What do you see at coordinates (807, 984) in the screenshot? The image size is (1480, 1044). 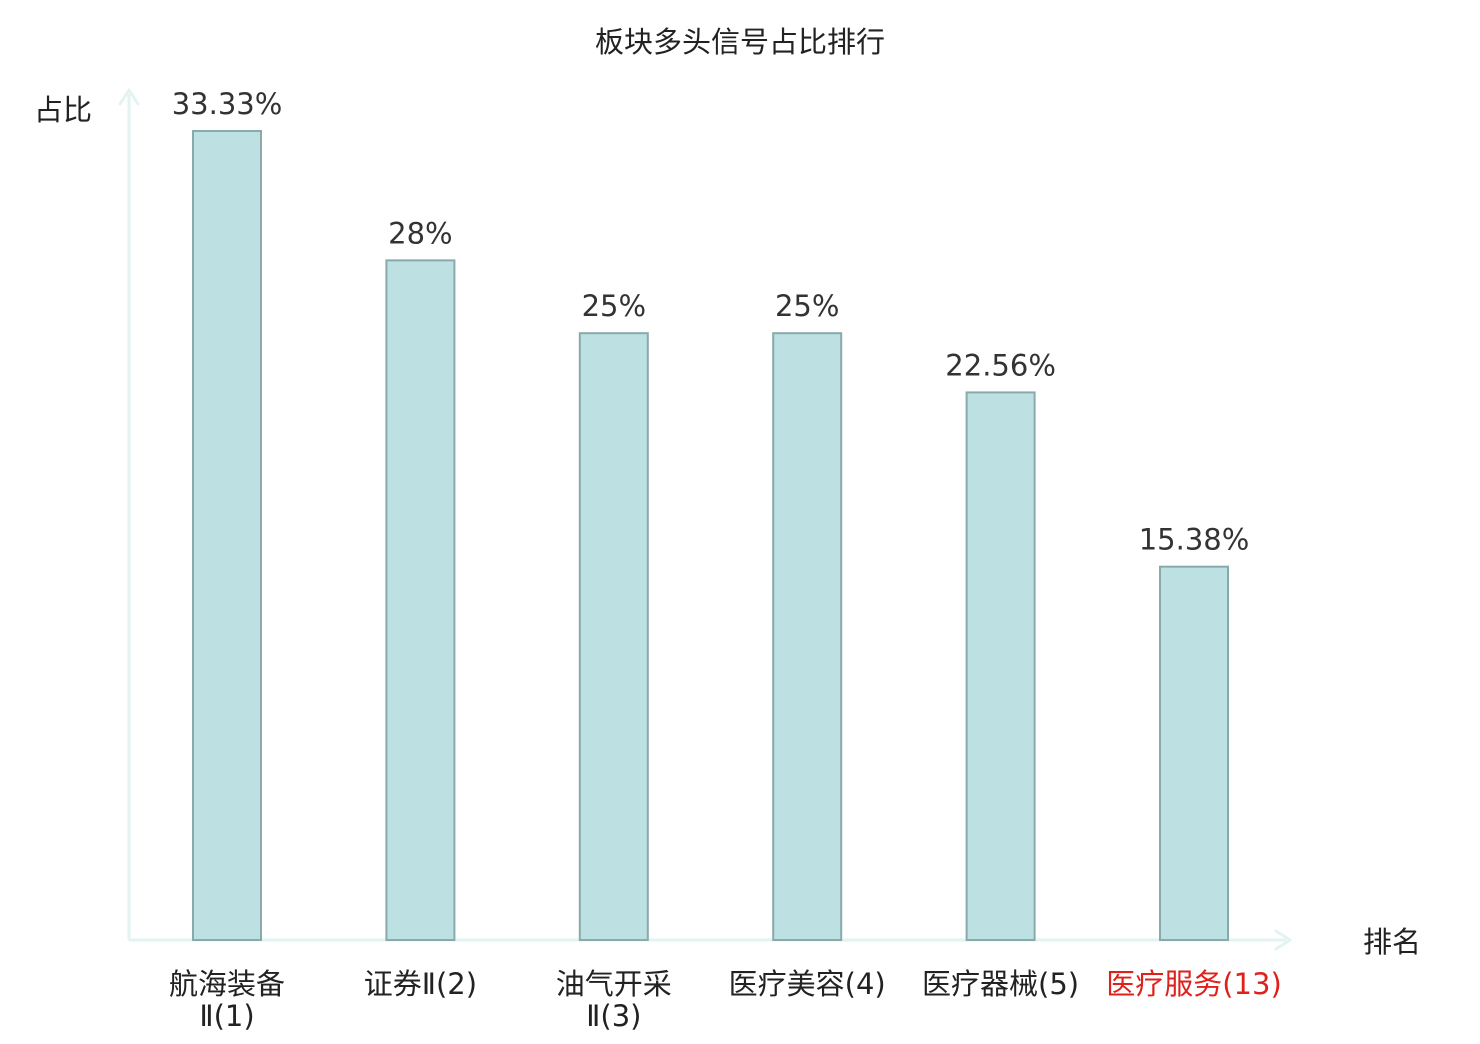 I see `category-tick-label: 医疗美容(4)` at bounding box center [807, 984].